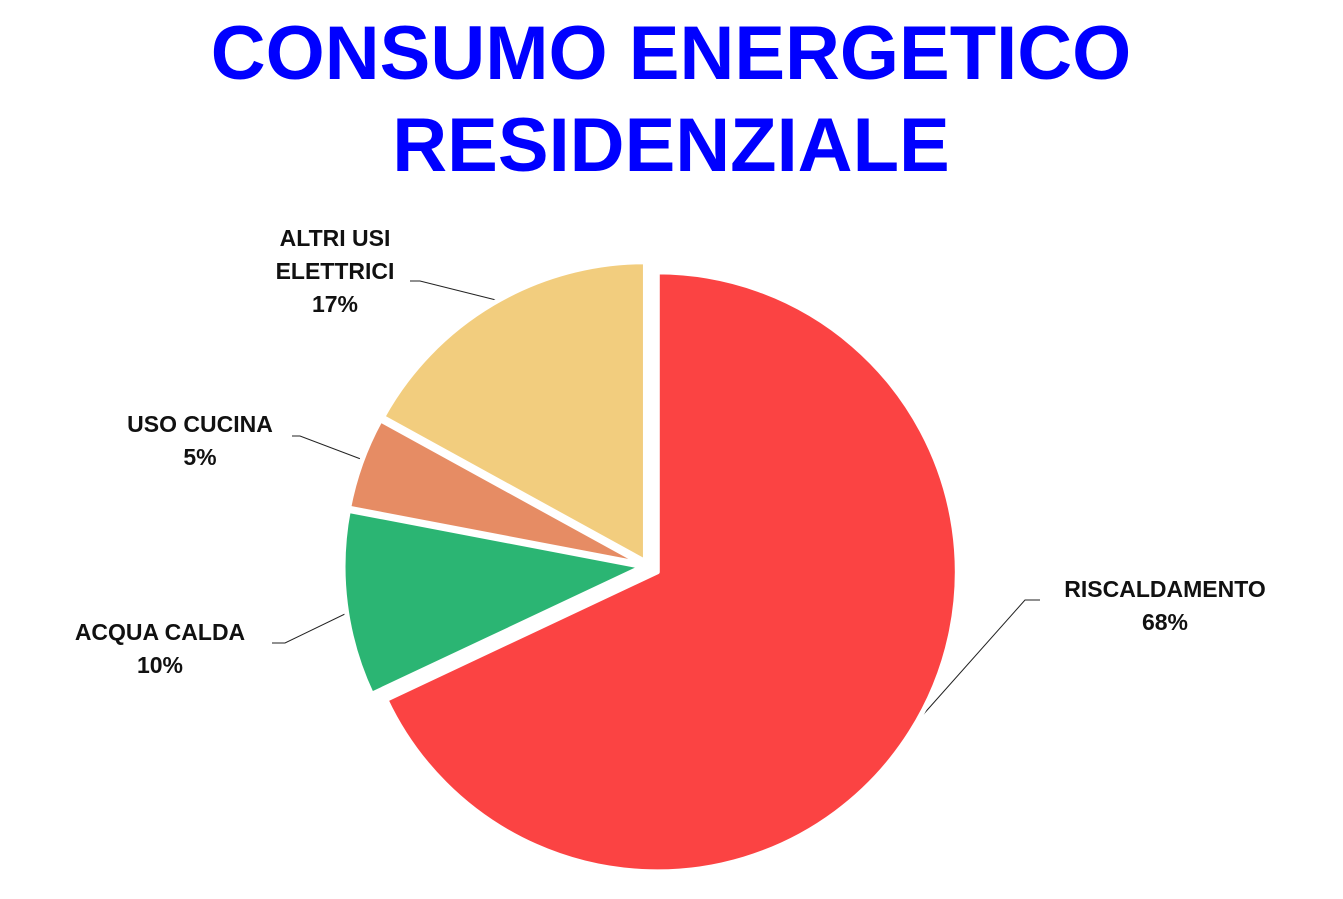 This screenshot has width=1343, height=899. What do you see at coordinates (160, 665) in the screenshot?
I see `value-label: 10%` at bounding box center [160, 665].